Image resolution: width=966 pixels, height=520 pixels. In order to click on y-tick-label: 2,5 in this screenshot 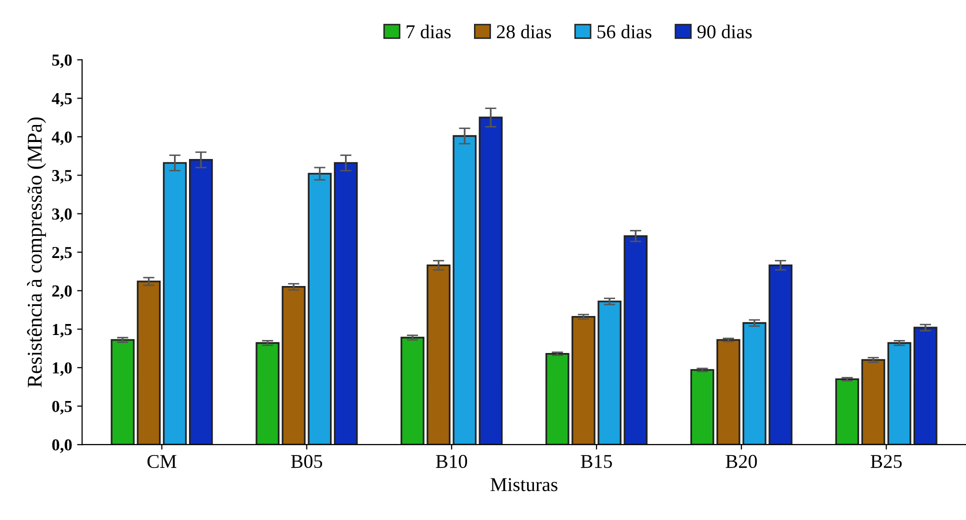, I will do `click(62, 253)`.